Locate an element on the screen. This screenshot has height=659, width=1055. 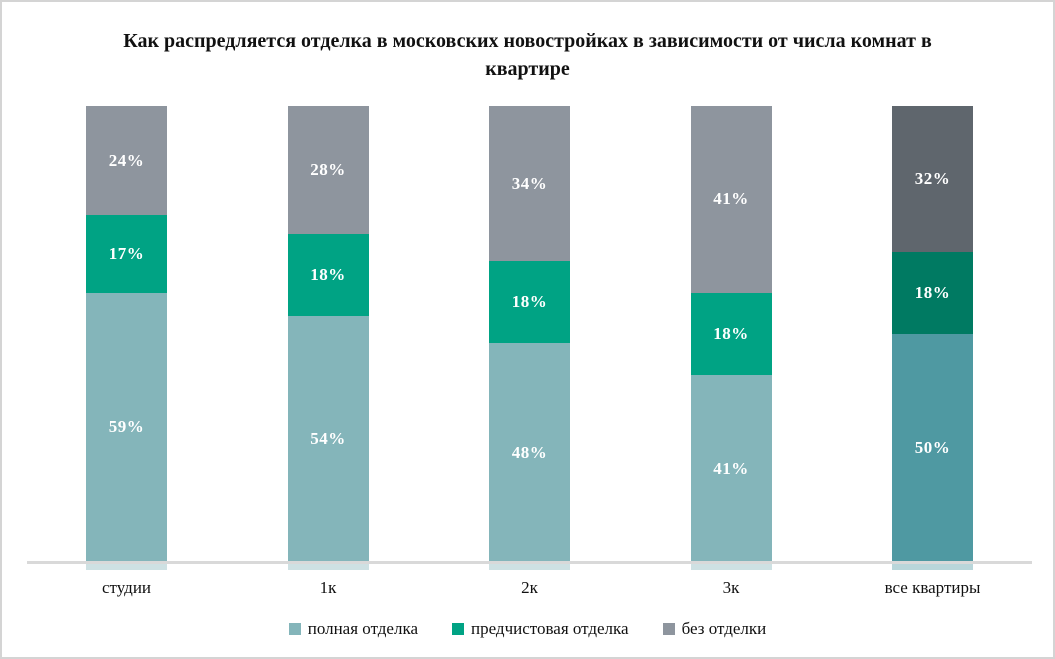
bar-3к: 41% 18% 41% is located at coordinates (731, 334).